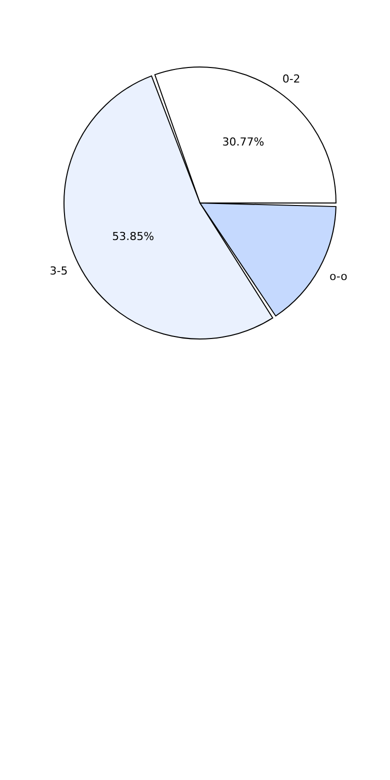  What do you see at coordinates (338, 276) in the screenshot?
I see `slice-label: o-o` at bounding box center [338, 276].